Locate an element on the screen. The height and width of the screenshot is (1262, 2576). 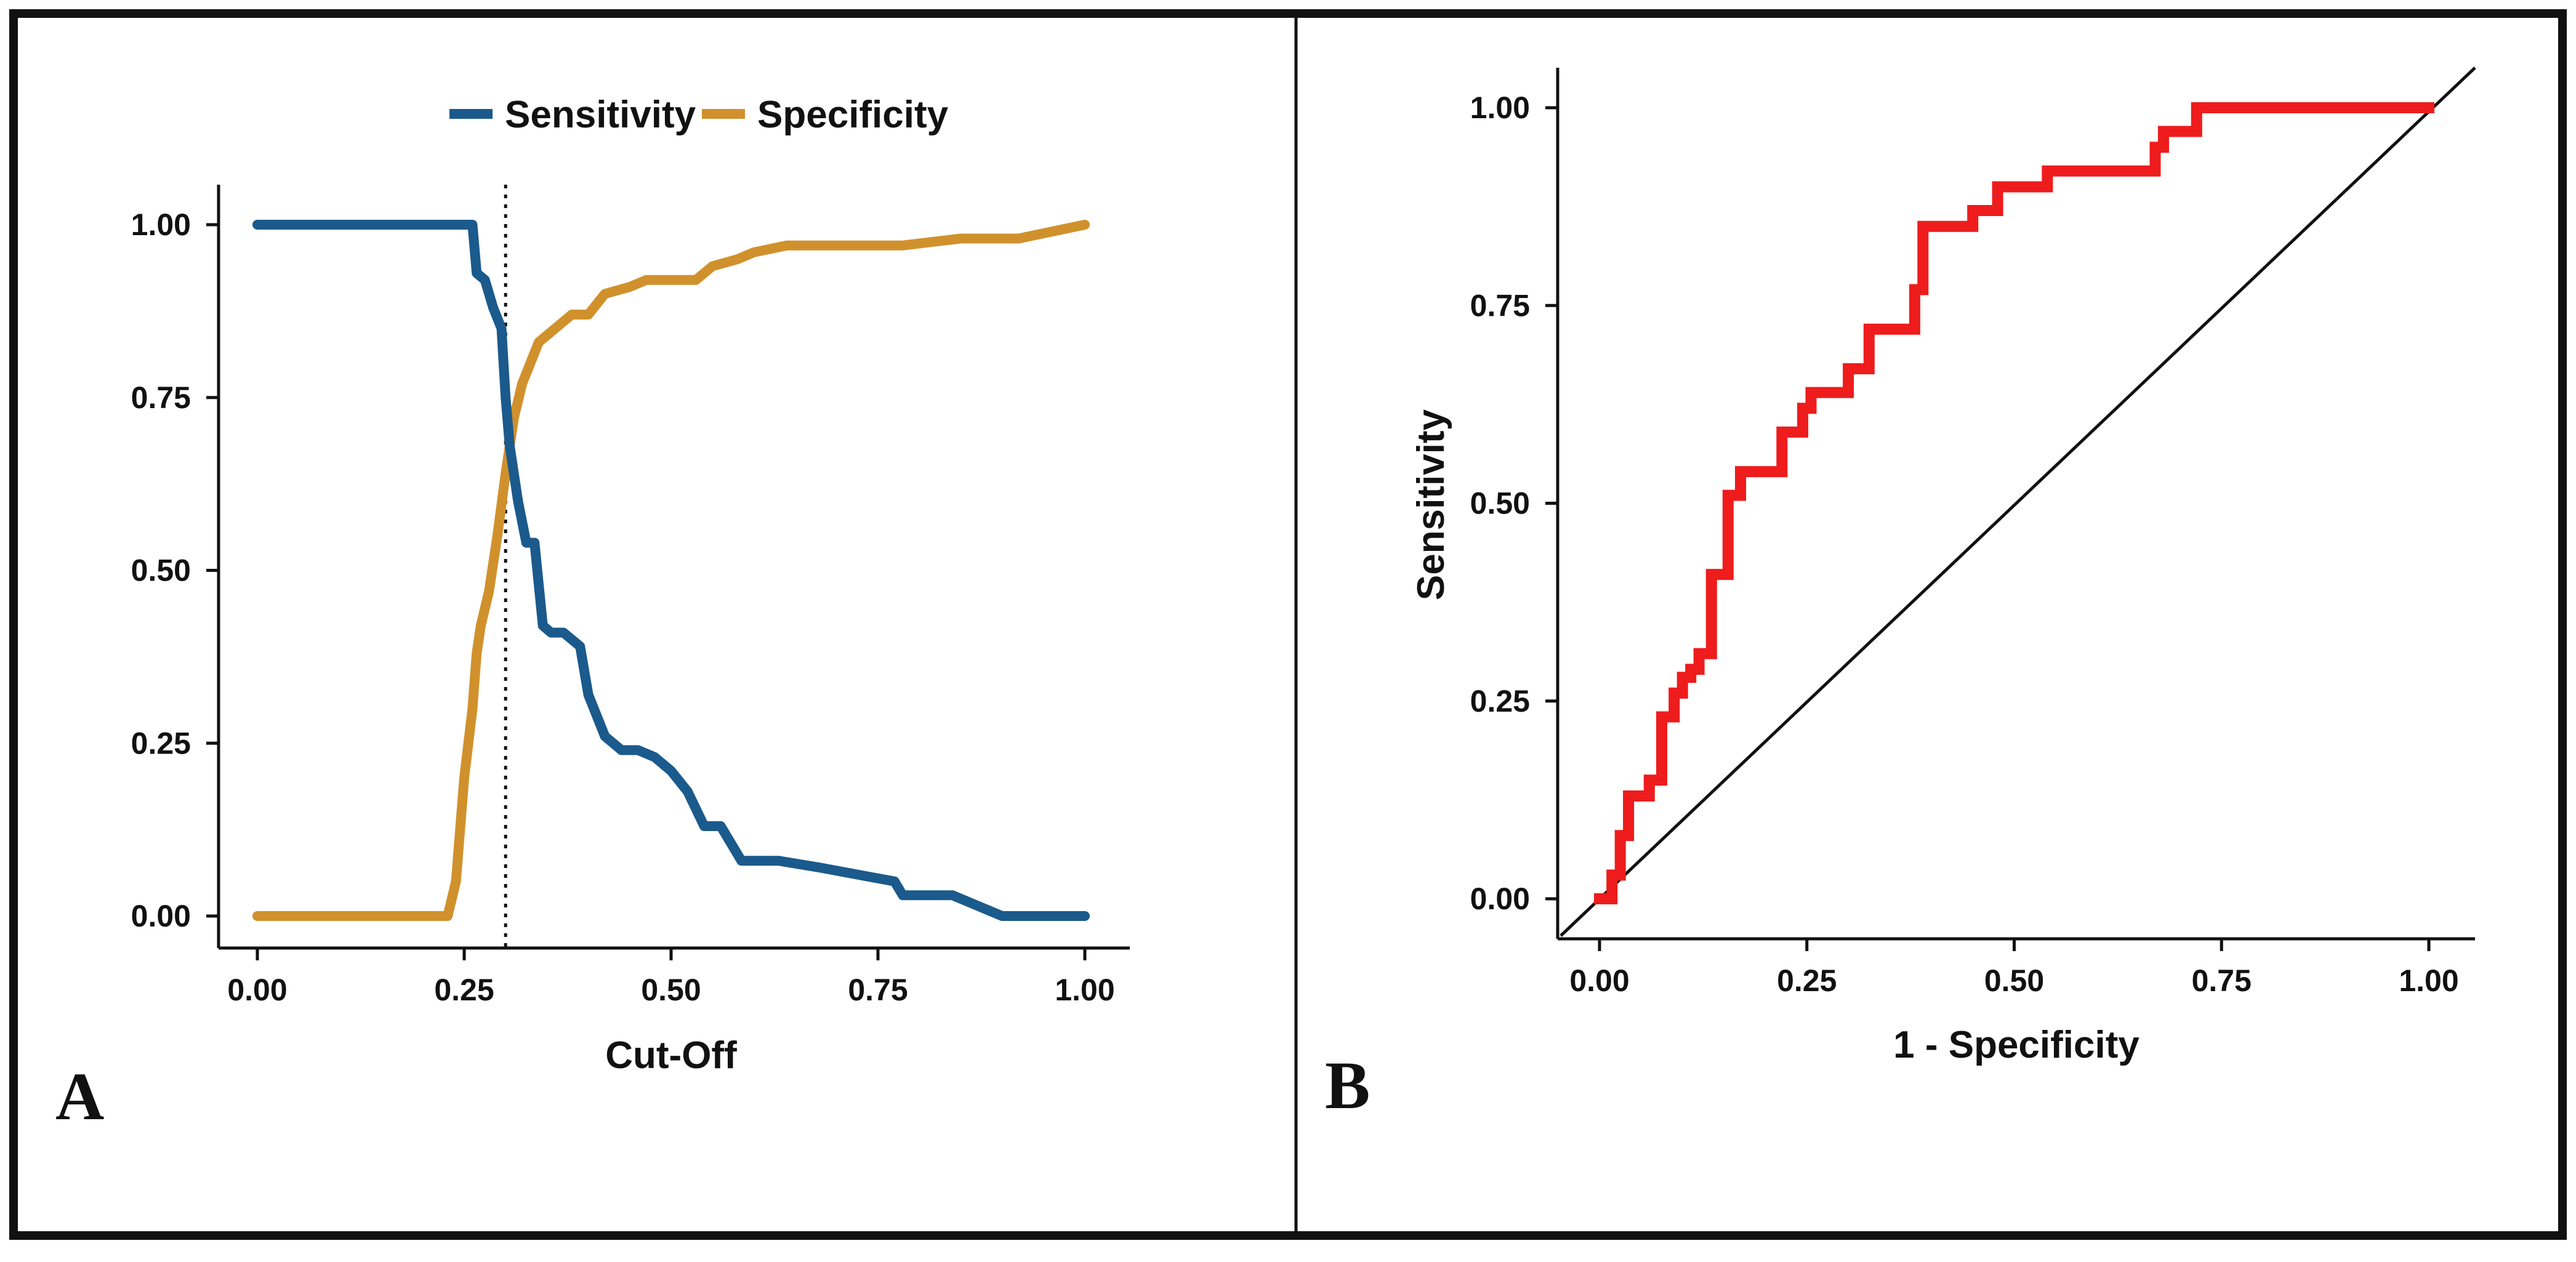
chart-b-x-label: 1 - Specificity is located at coordinates (2016, 1045).